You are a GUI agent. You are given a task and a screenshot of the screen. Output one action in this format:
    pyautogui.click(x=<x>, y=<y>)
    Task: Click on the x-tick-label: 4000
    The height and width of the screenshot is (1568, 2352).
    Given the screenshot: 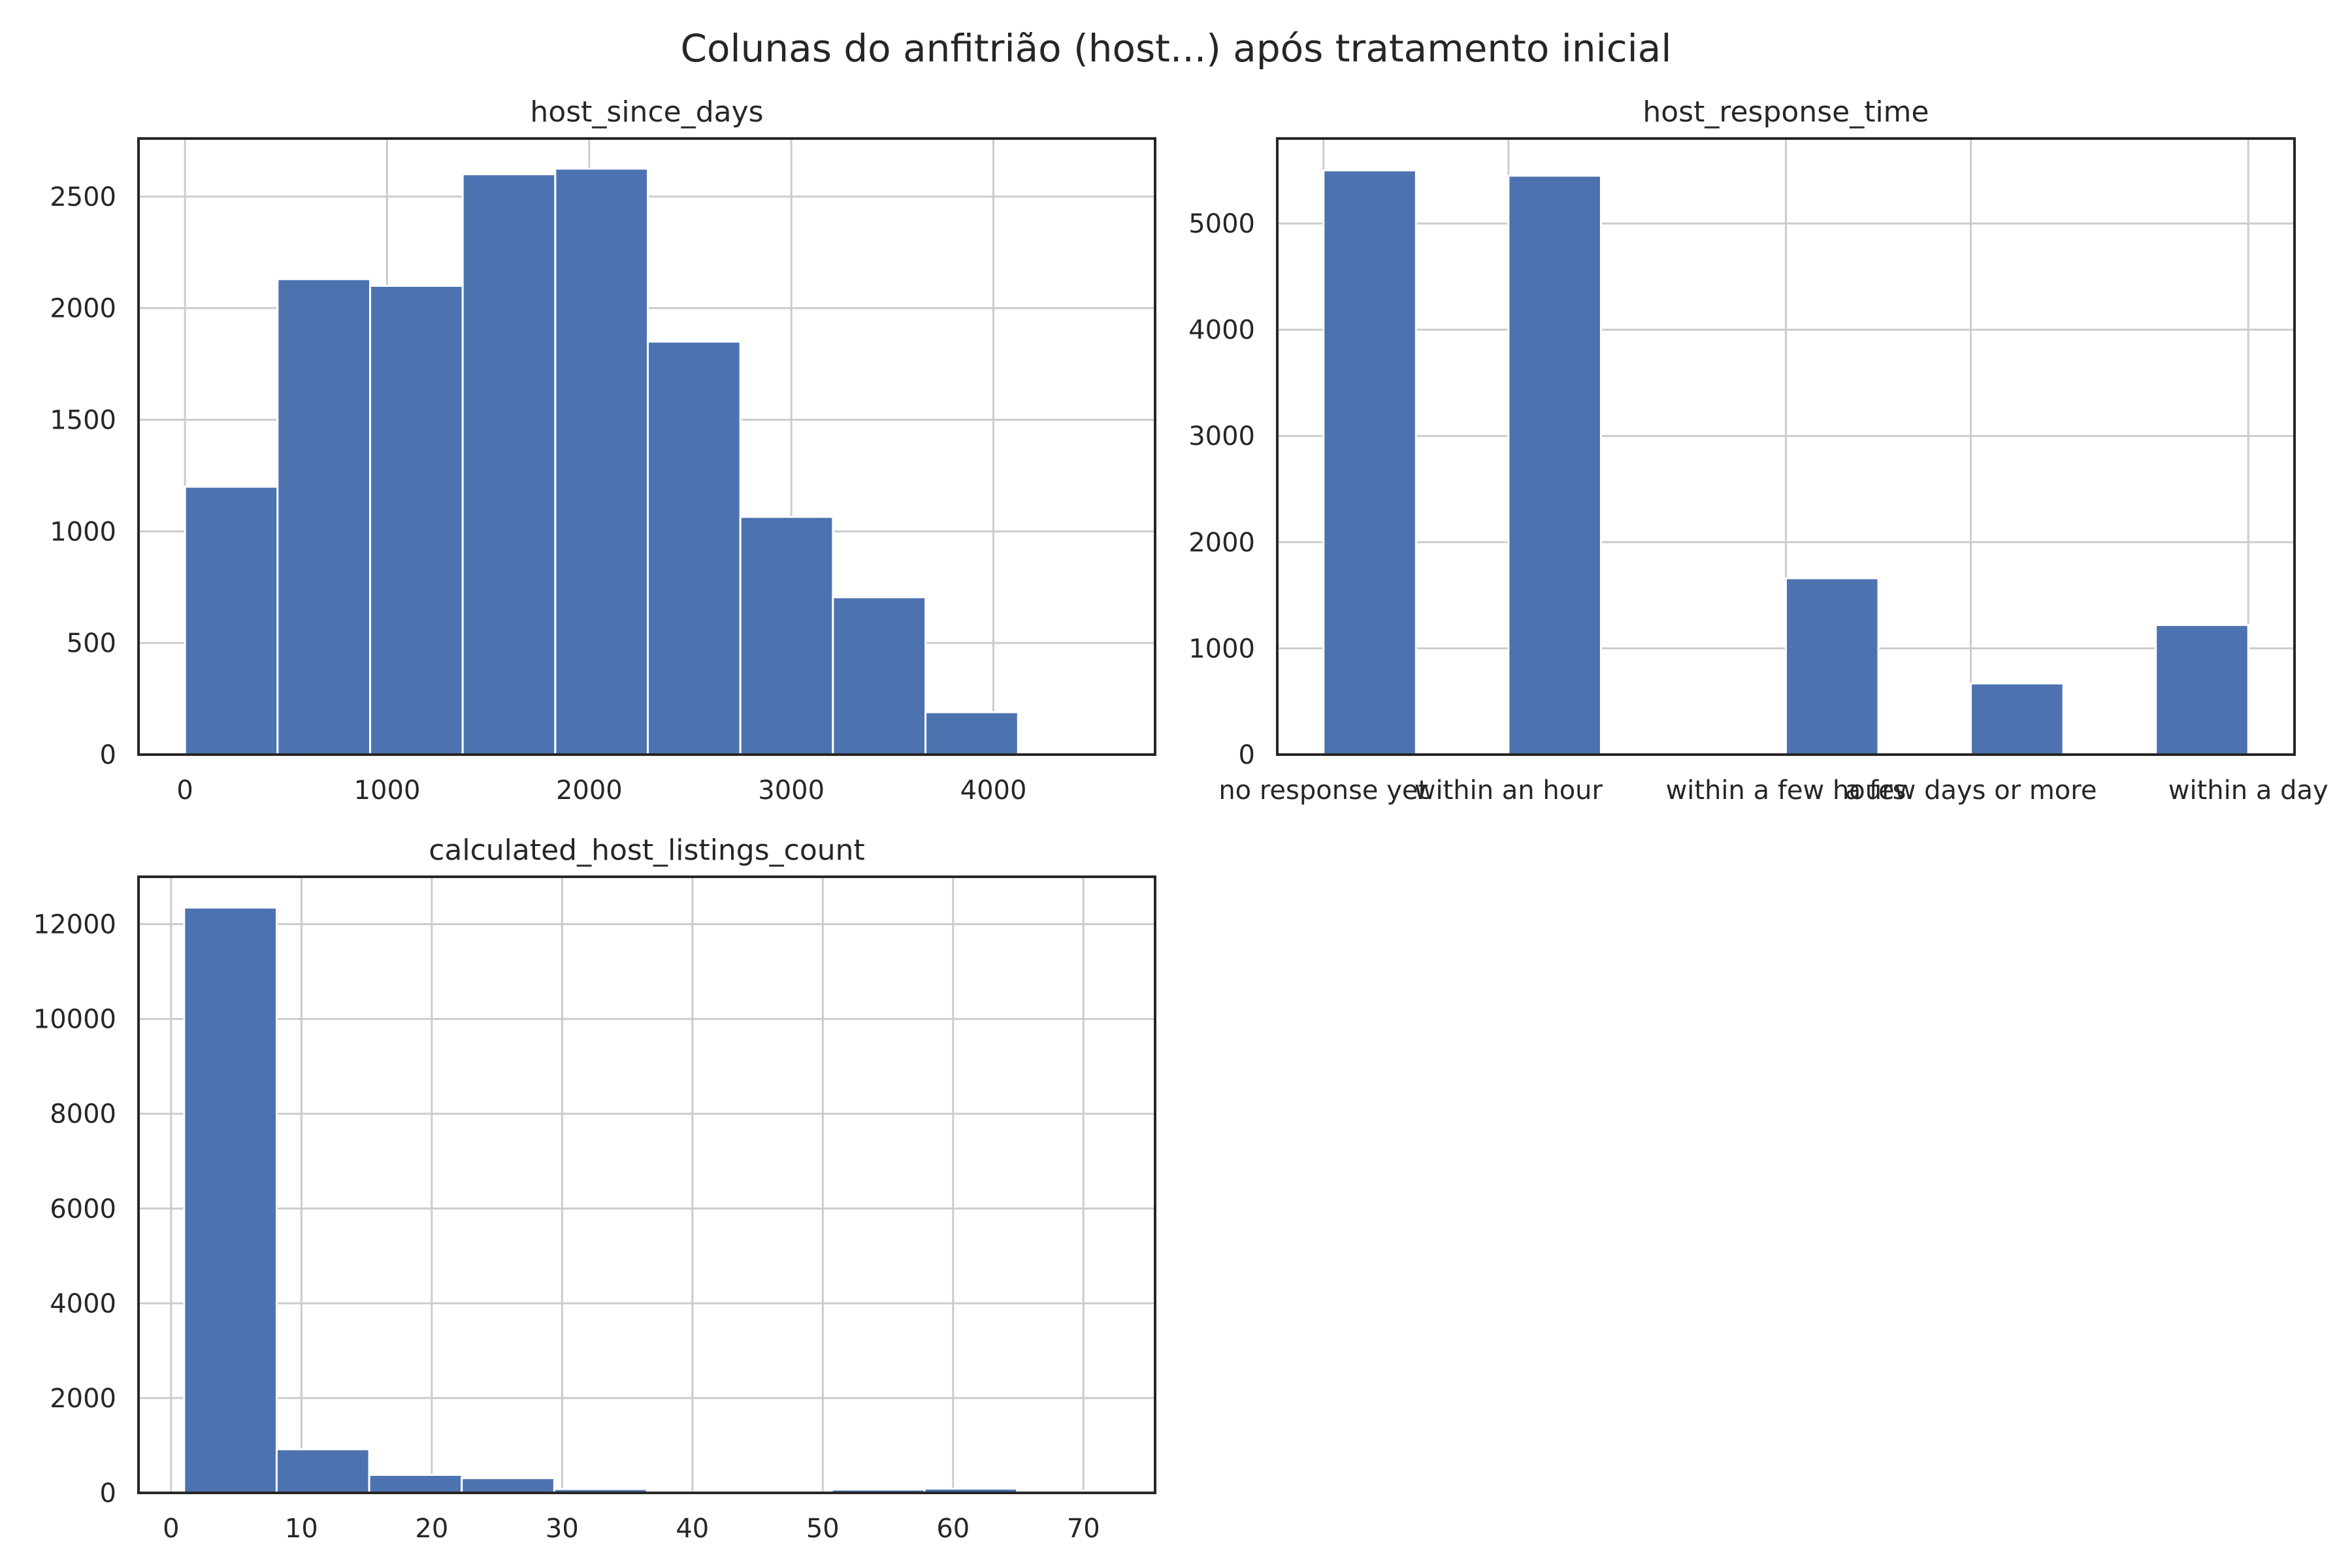 What is the action you would take?
    pyautogui.click(x=993, y=791)
    